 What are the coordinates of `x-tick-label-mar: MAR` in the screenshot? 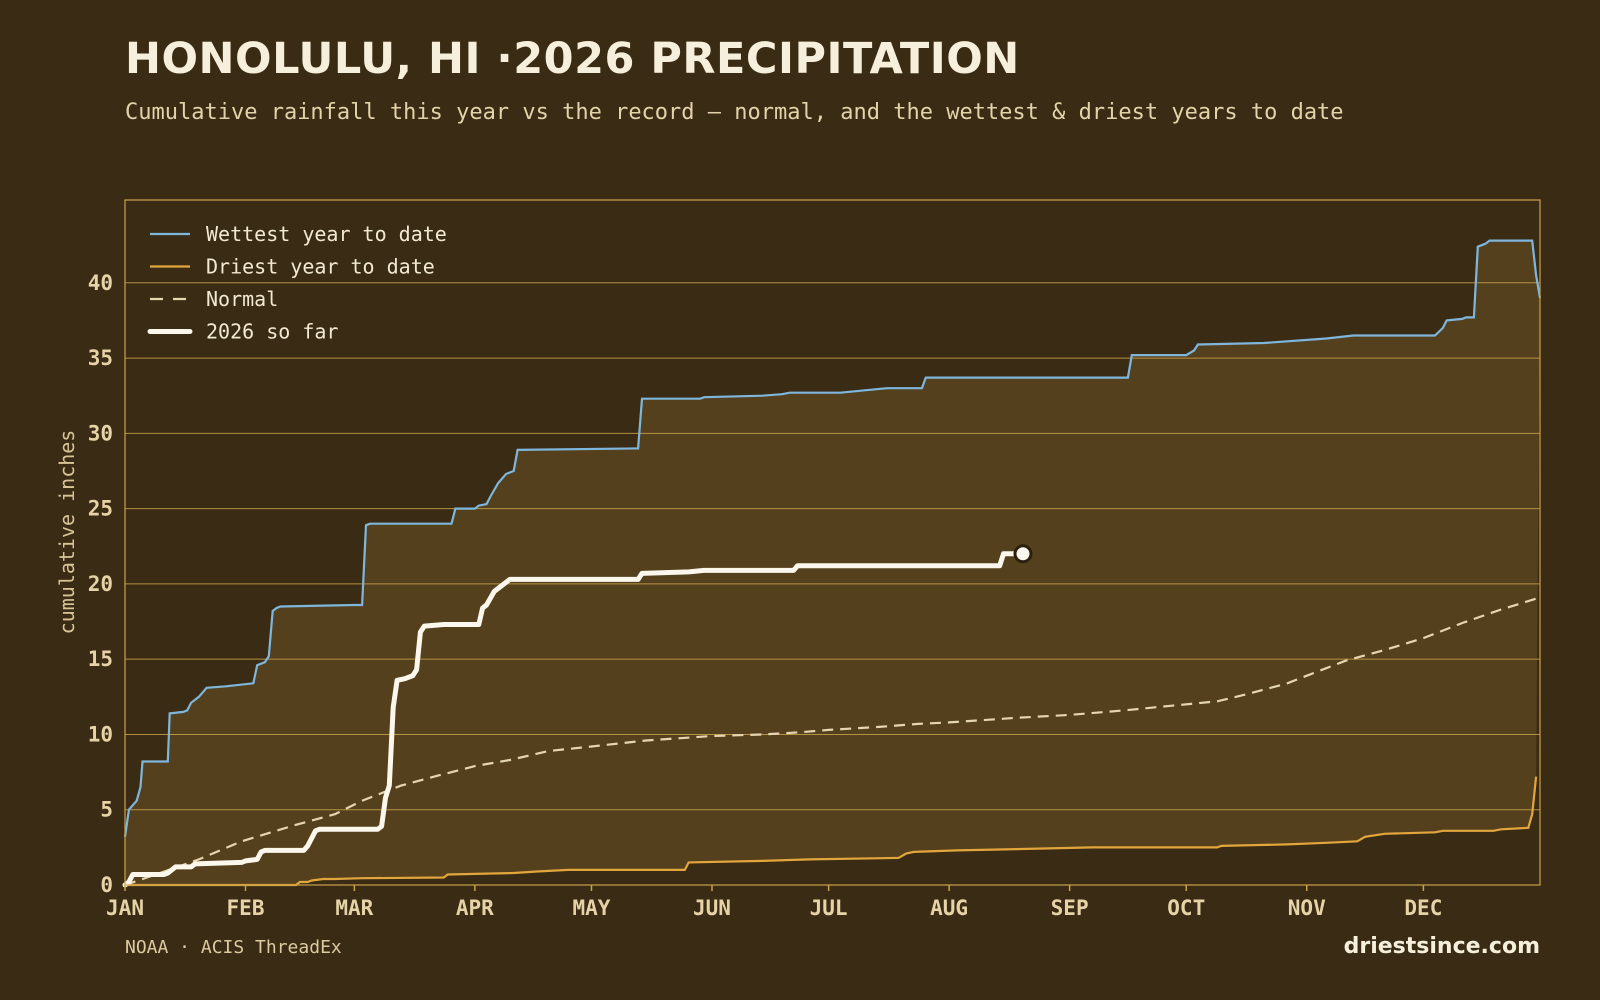 It's located at (354, 908).